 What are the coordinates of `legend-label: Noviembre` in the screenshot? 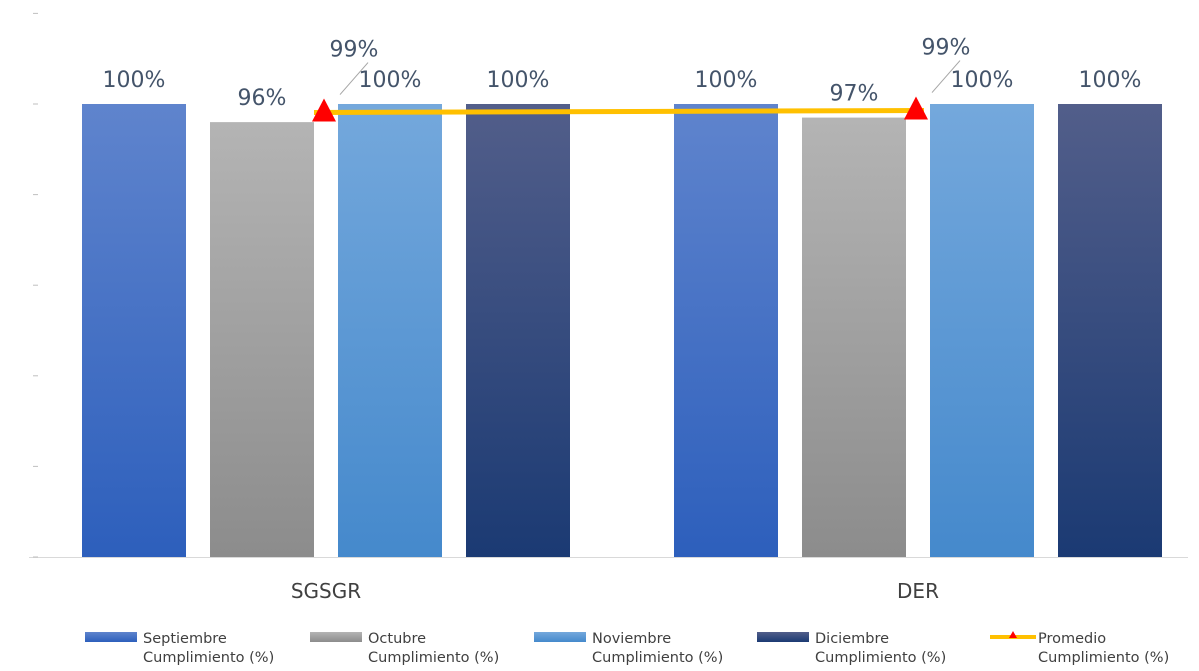 It's located at (631, 639).